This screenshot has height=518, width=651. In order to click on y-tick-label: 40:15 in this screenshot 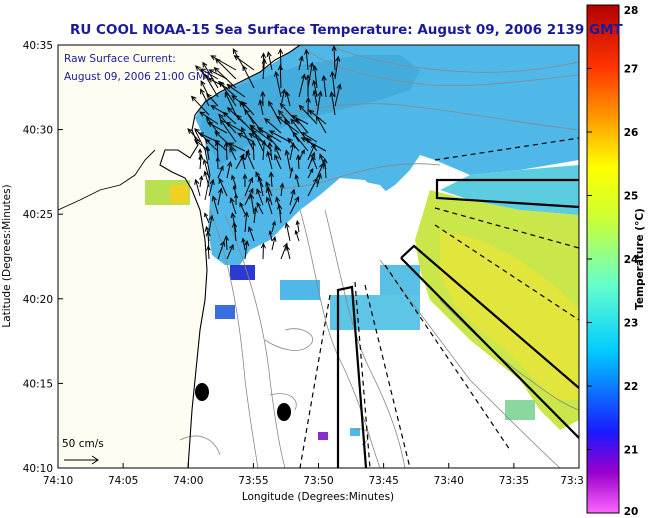, I will do `click(38, 384)`.